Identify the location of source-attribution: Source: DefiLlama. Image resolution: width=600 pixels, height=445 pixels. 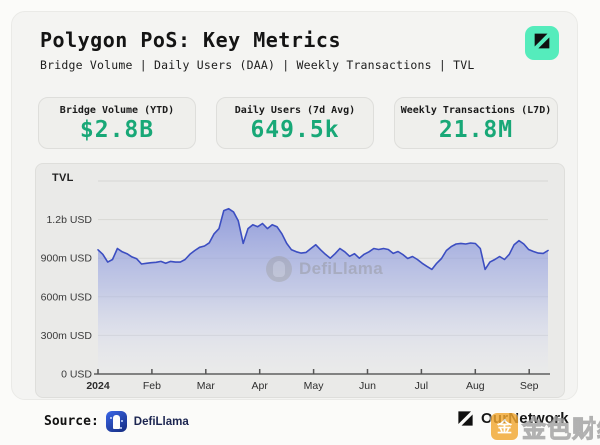
(116, 421).